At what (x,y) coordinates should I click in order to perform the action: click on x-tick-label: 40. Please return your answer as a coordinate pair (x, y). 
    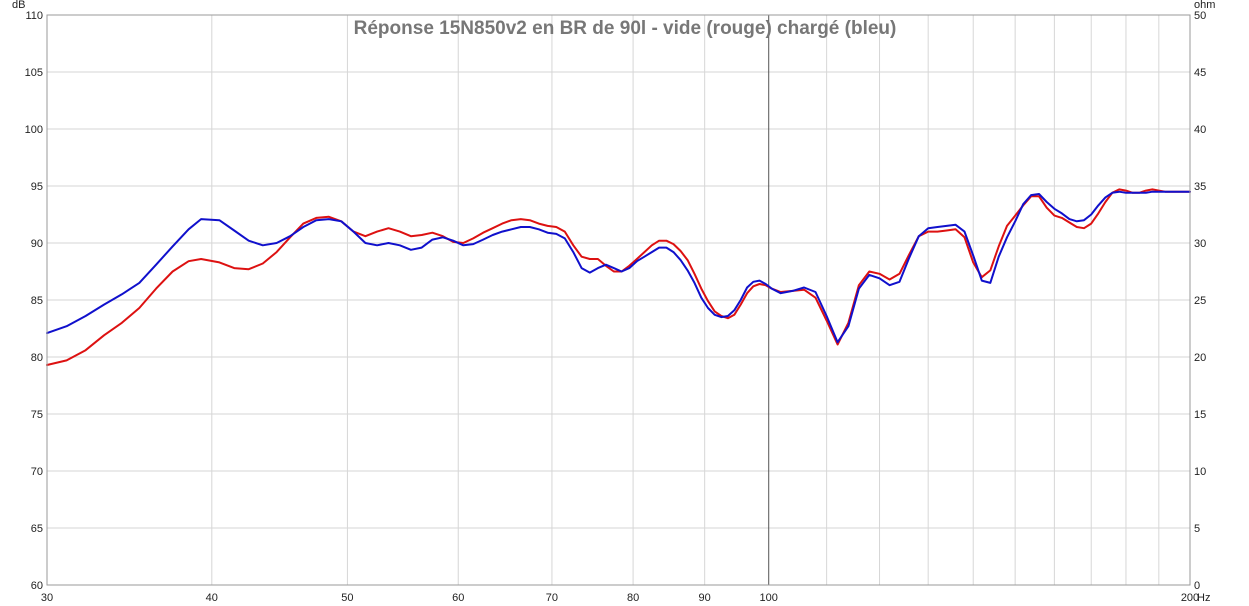
    Looking at the image, I should click on (212, 598).